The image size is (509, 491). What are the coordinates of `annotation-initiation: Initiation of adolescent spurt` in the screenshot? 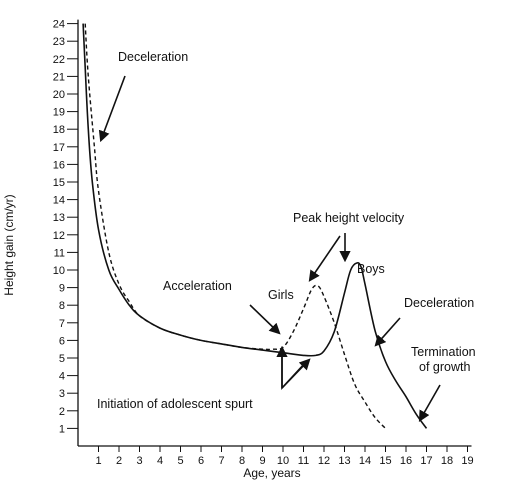 It's located at (175, 404).